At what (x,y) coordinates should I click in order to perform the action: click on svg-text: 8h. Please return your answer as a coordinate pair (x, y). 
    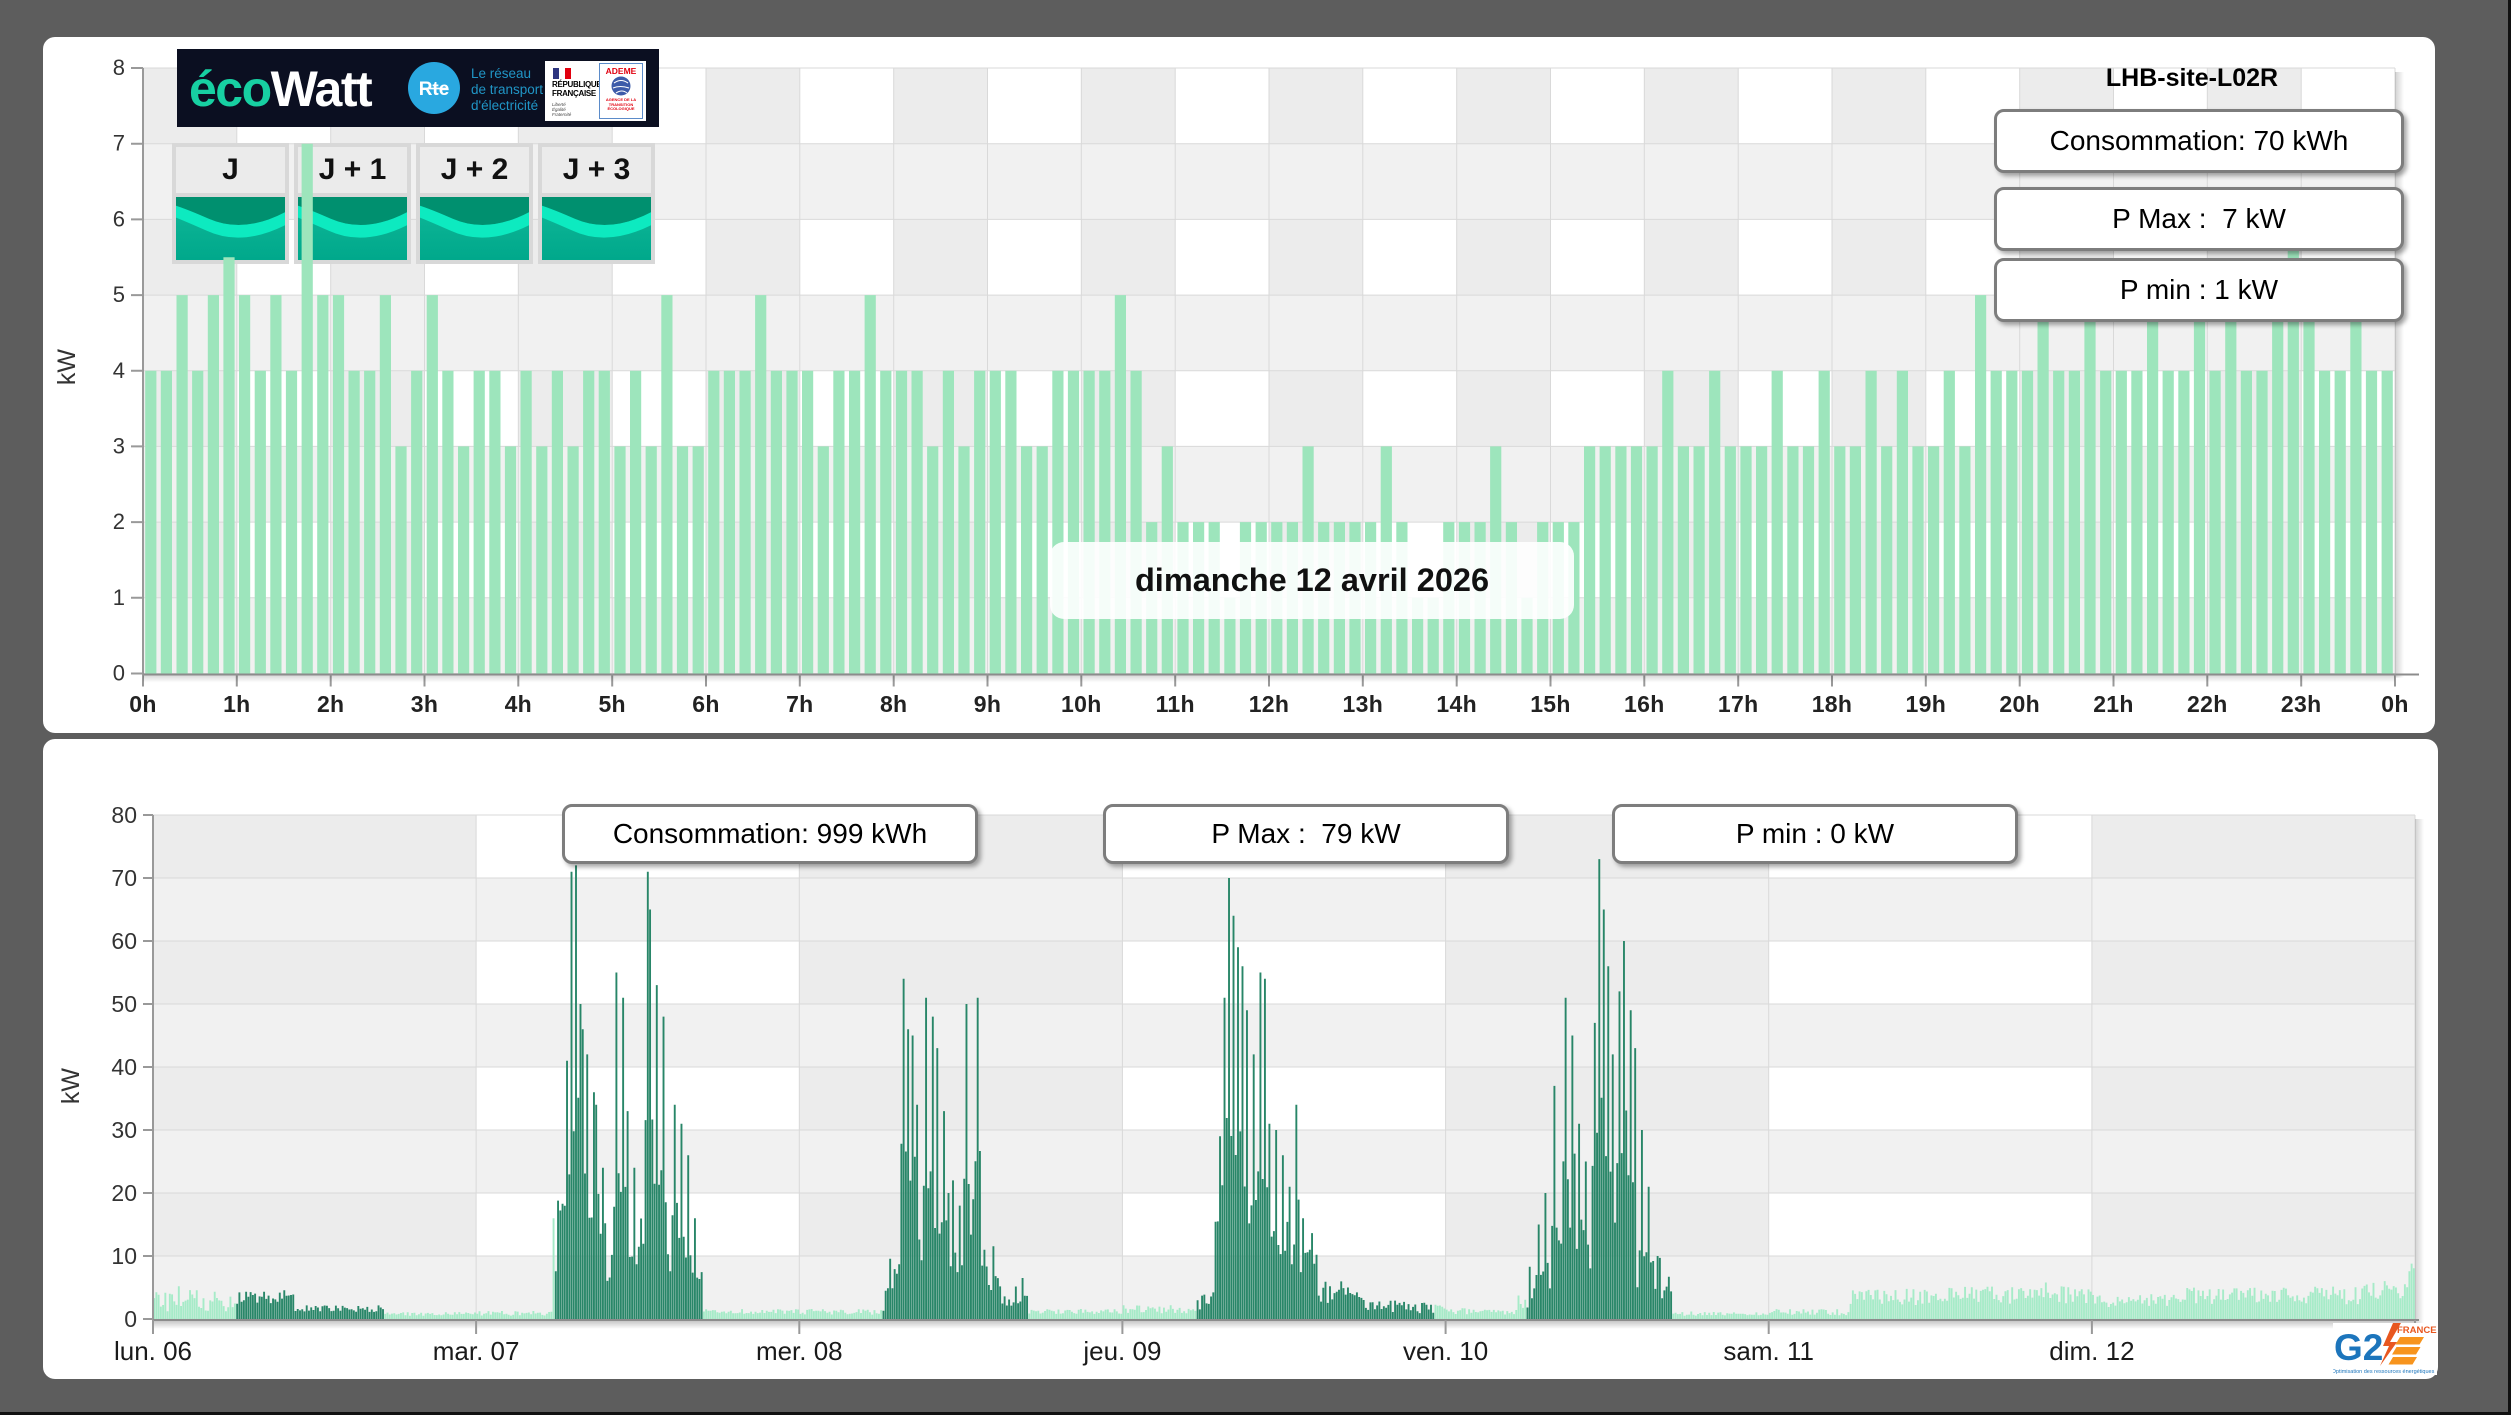
    Looking at the image, I should click on (893, 704).